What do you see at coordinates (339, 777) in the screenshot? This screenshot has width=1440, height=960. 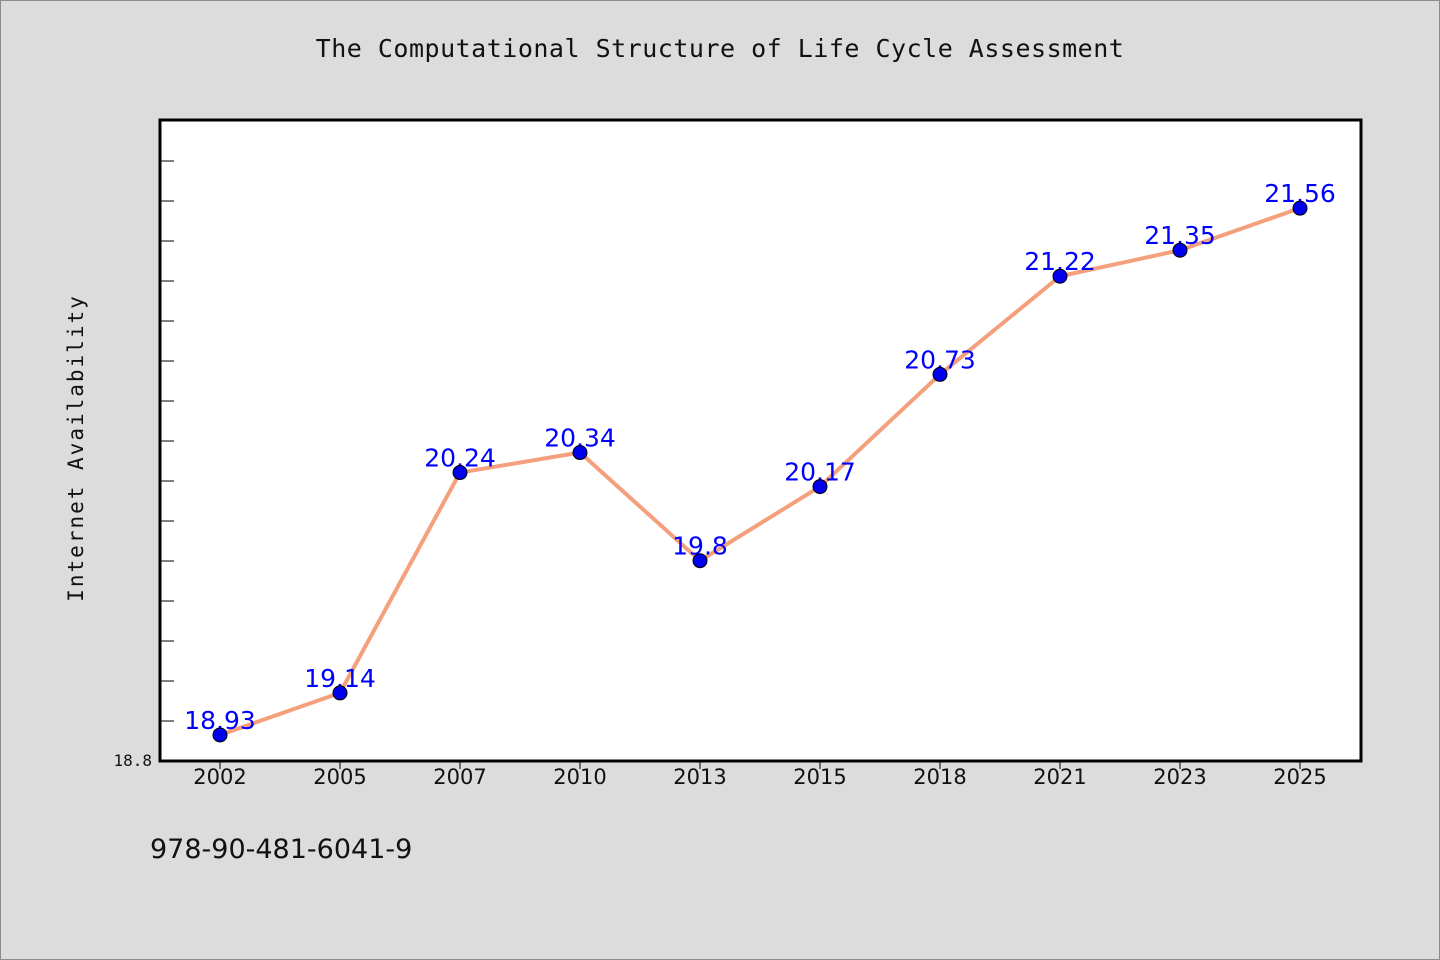 I see `x-tick-label: 2005` at bounding box center [339, 777].